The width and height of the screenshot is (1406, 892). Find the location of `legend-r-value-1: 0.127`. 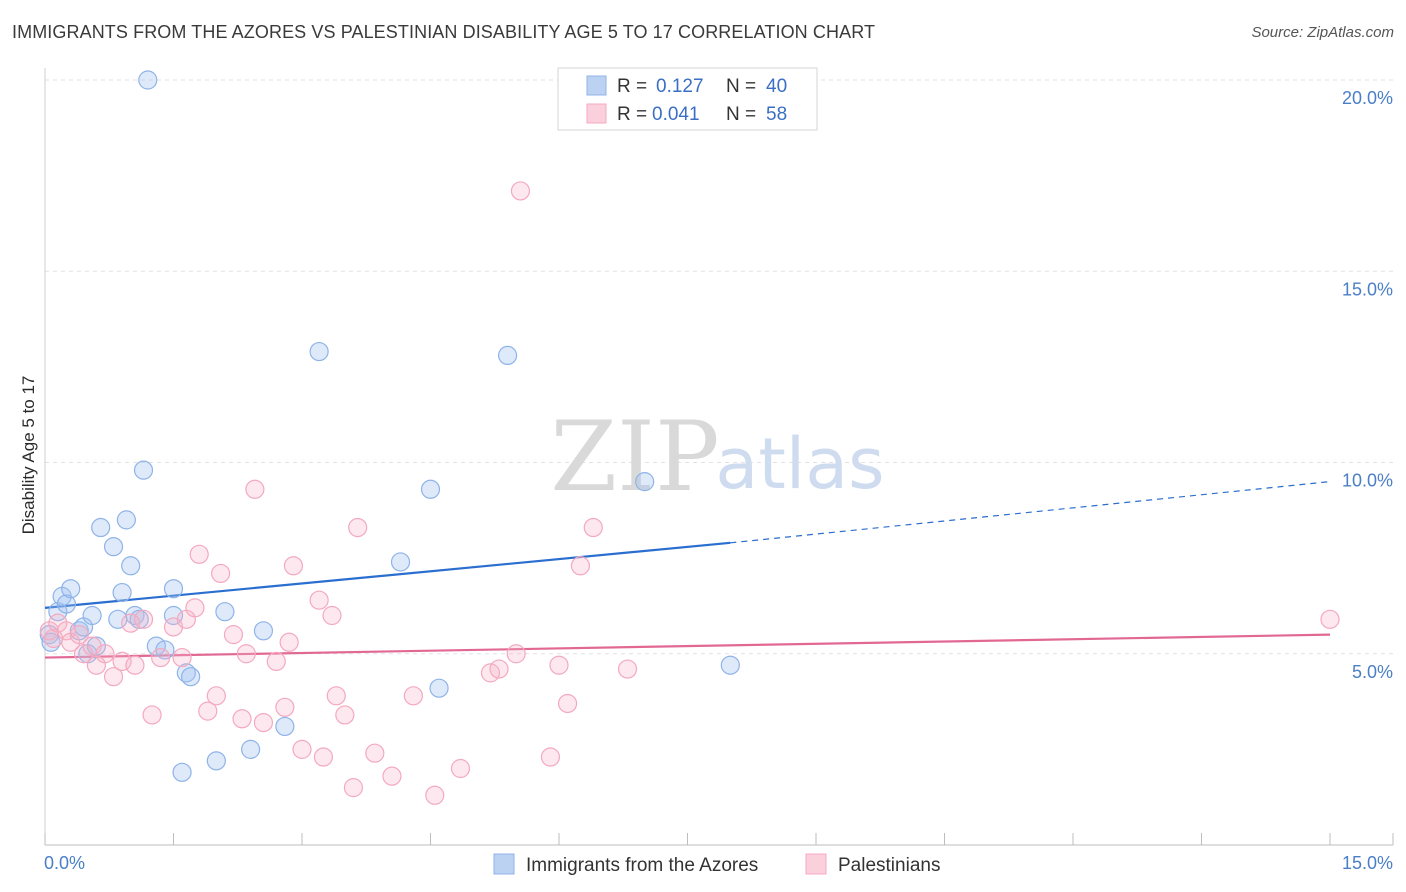

legend-r-value-1: 0.127 is located at coordinates (680, 86).